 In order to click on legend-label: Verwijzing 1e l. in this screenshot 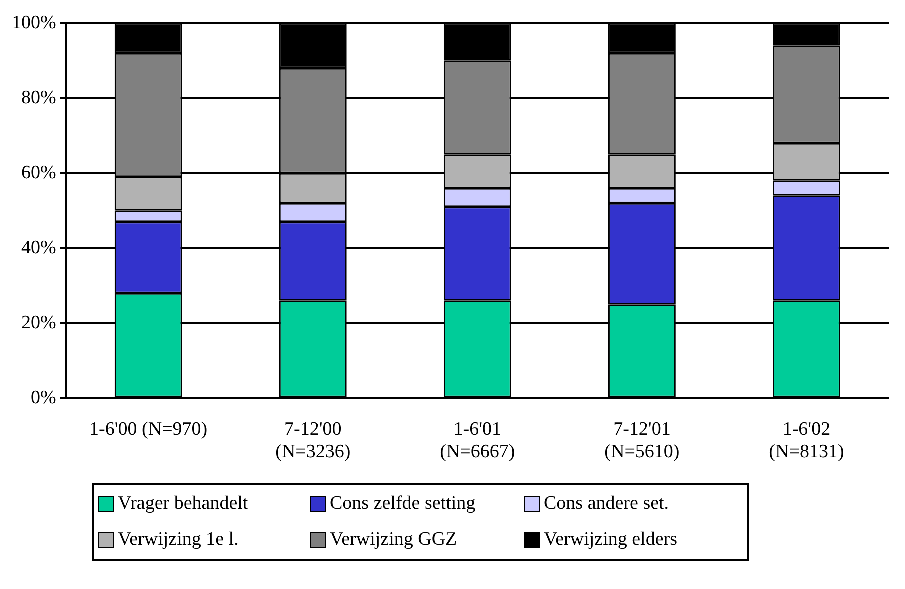, I will do `click(178, 540)`.